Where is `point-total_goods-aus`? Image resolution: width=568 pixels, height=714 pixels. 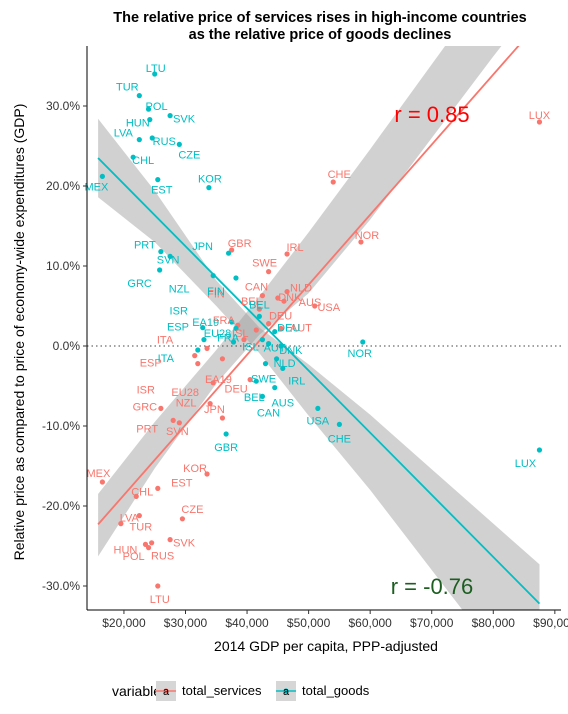 point-total_goods-aus is located at coordinates (275, 388).